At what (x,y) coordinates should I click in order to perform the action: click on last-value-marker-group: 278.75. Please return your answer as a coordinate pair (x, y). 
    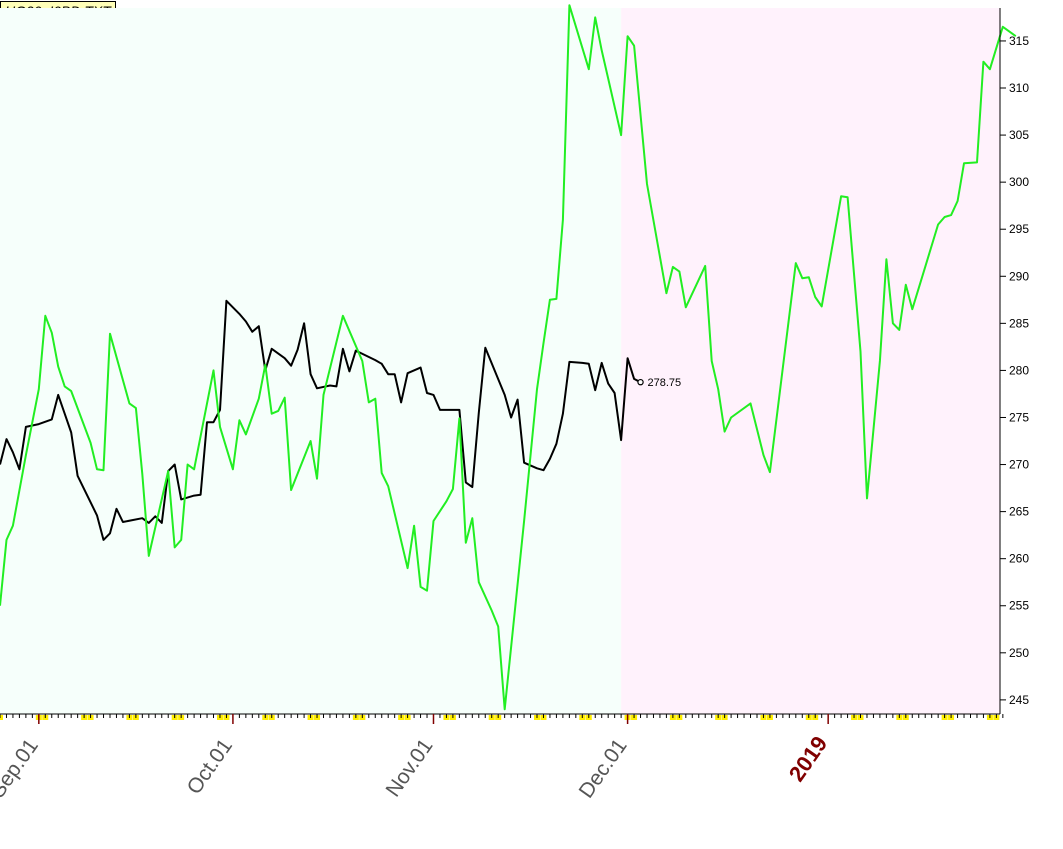
    Looking at the image, I should click on (659, 383).